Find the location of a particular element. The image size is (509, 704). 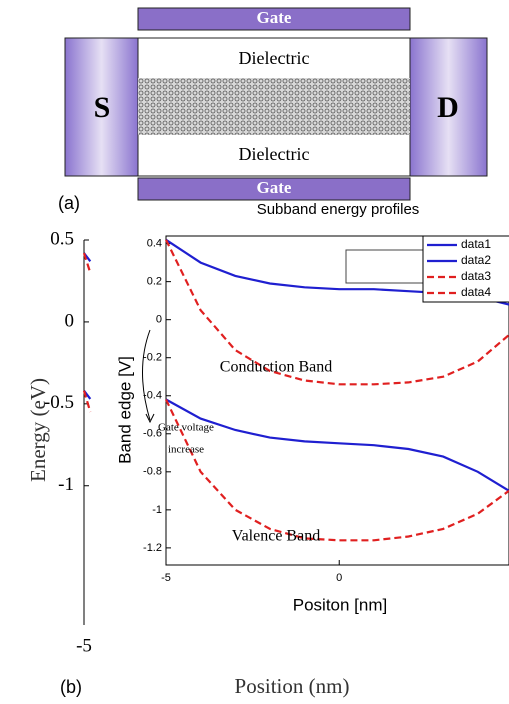

panel-label: (b) is located at coordinates (71, 687).